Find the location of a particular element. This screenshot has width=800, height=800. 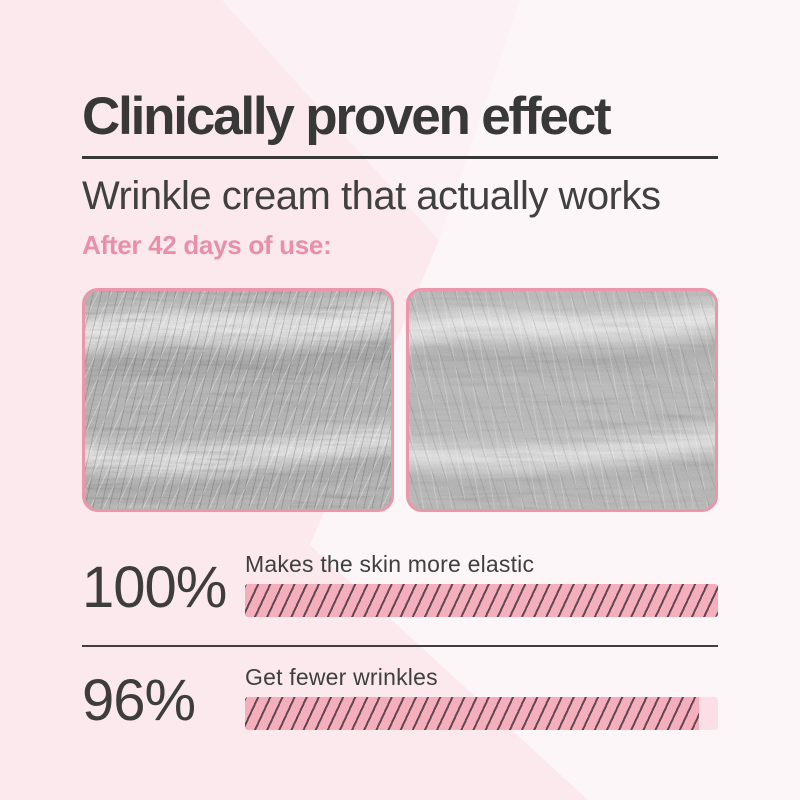

smooth-texture-overlay is located at coordinates (562, 399).